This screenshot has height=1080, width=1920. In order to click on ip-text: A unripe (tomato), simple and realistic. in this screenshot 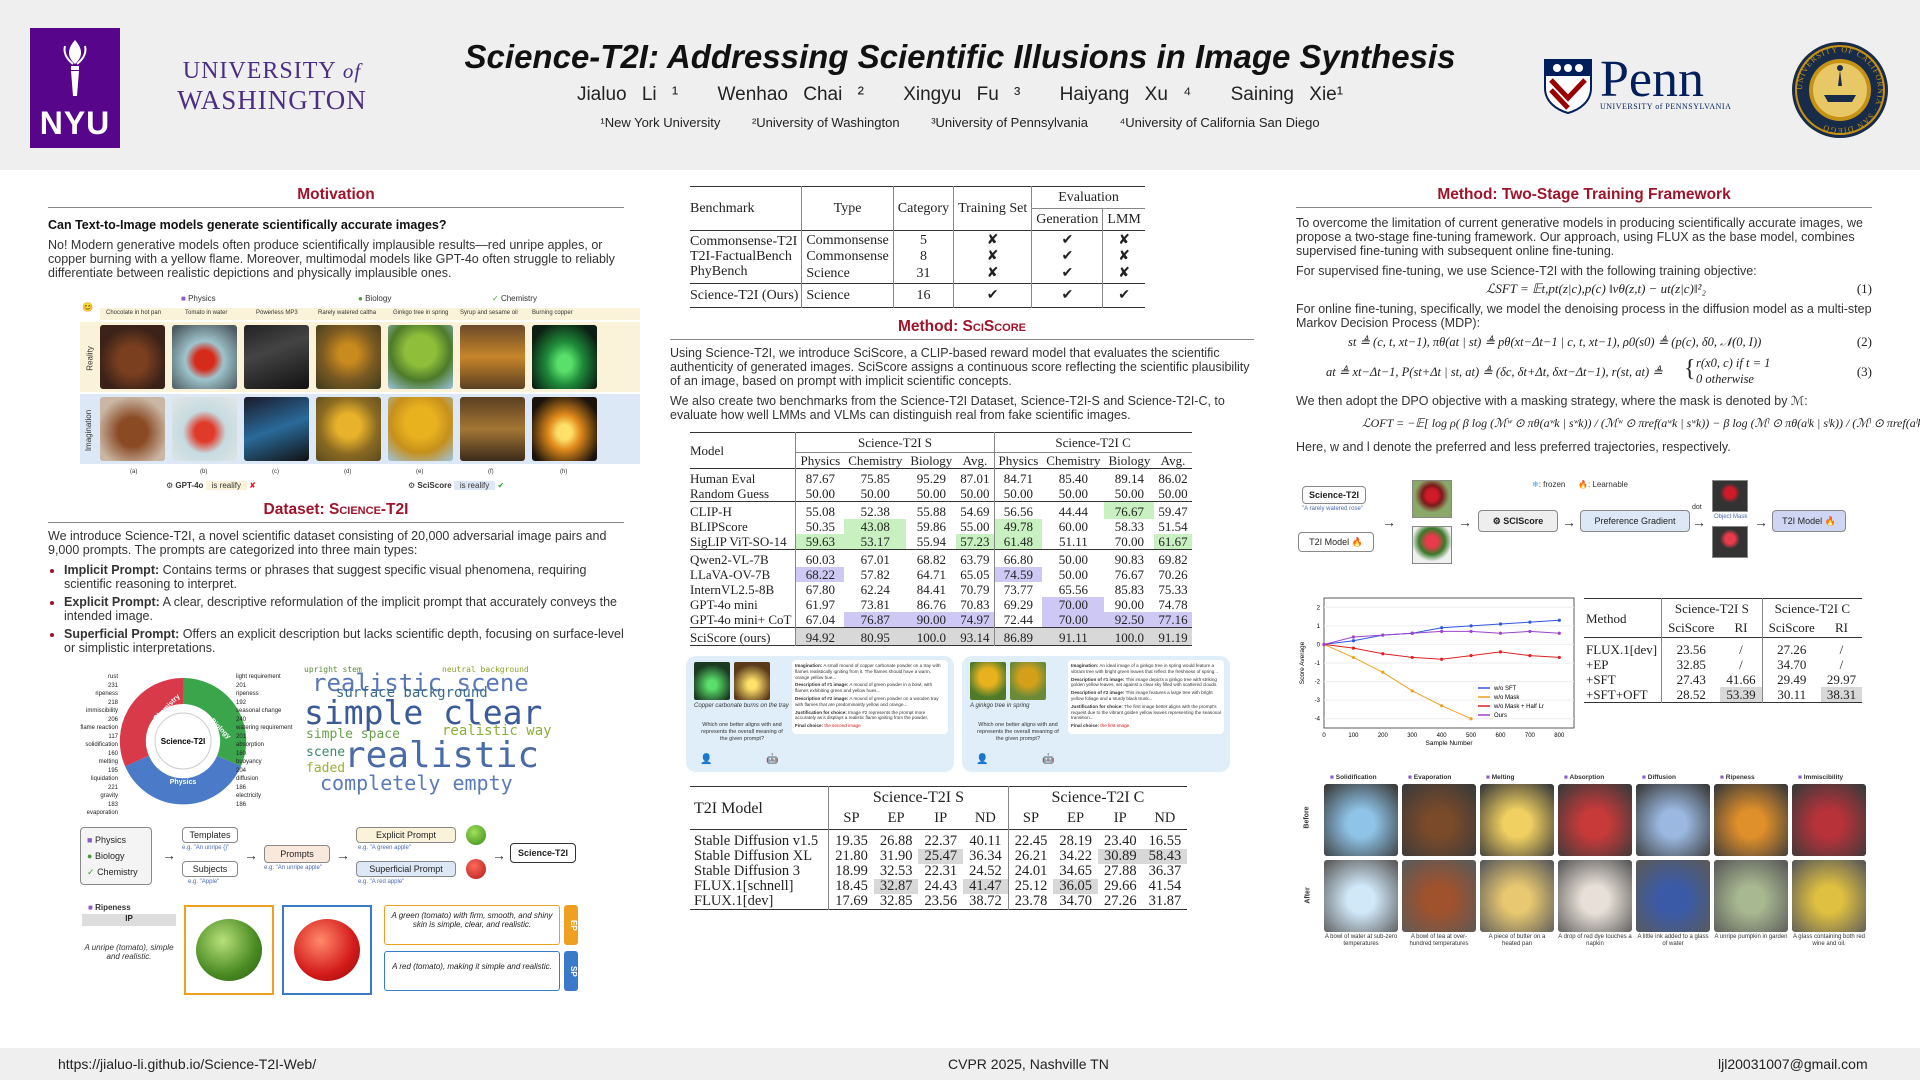, I will do `click(129, 952)`.